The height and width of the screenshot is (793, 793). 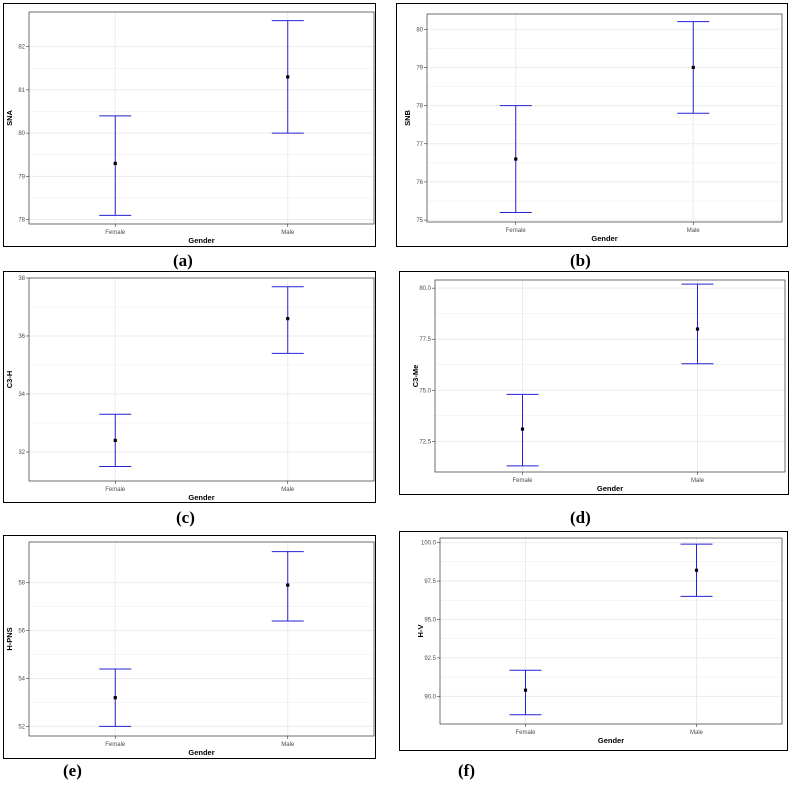 What do you see at coordinates (21, 584) in the screenshot?
I see `y-tick-label: 58` at bounding box center [21, 584].